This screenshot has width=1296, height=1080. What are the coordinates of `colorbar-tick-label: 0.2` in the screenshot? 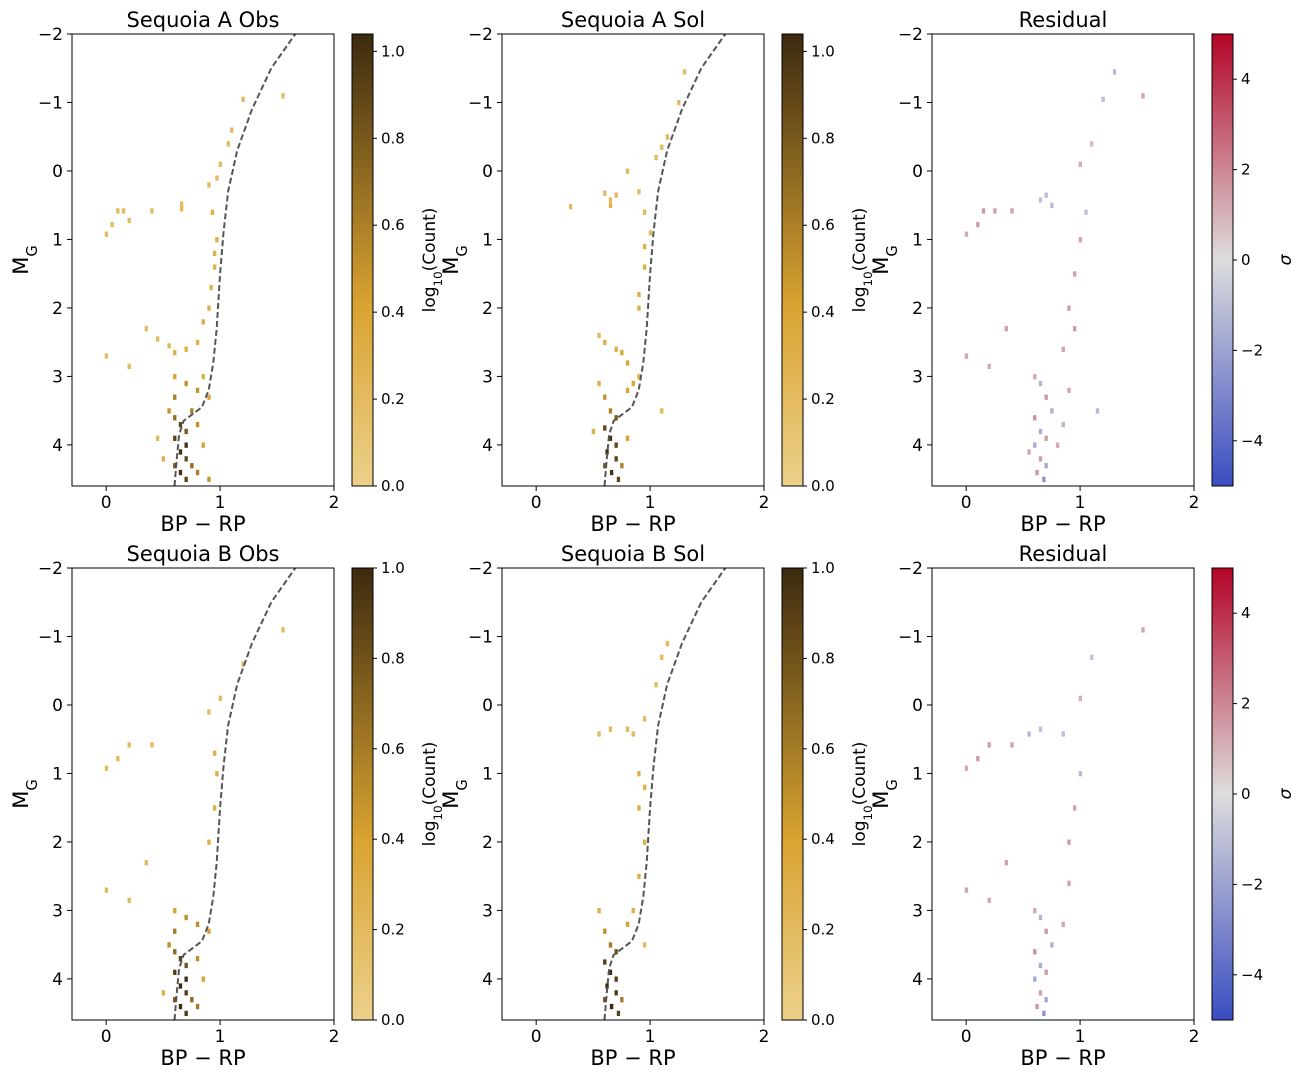 It's located at (393, 399).